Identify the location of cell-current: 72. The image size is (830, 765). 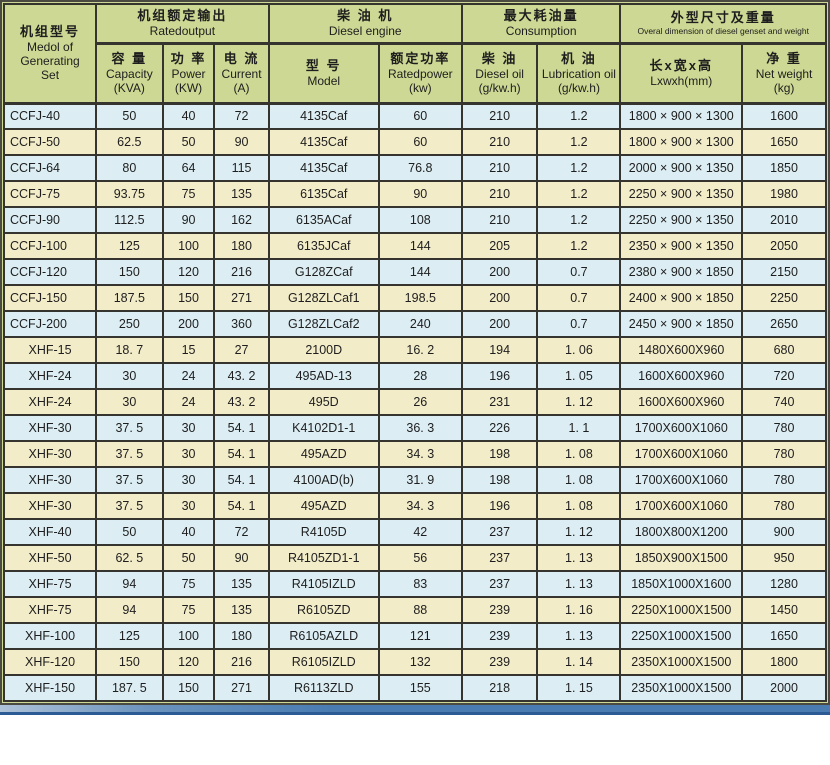
(241, 532).